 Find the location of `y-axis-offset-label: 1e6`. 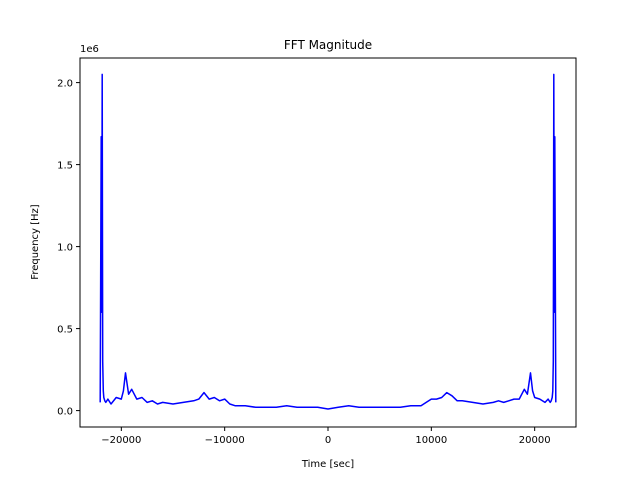

y-axis-offset-label: 1e6 is located at coordinates (89, 49).